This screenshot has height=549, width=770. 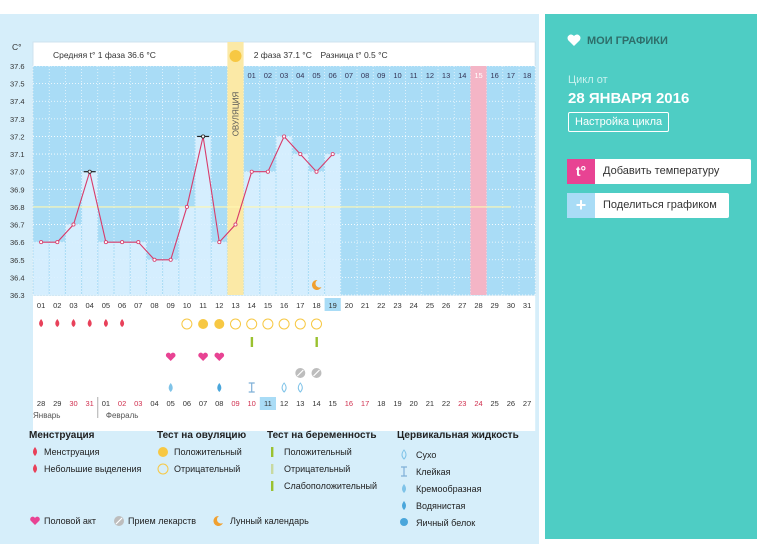 What do you see at coordinates (333, 403) in the screenshot?
I see `calendar-date-label: 15` at bounding box center [333, 403].